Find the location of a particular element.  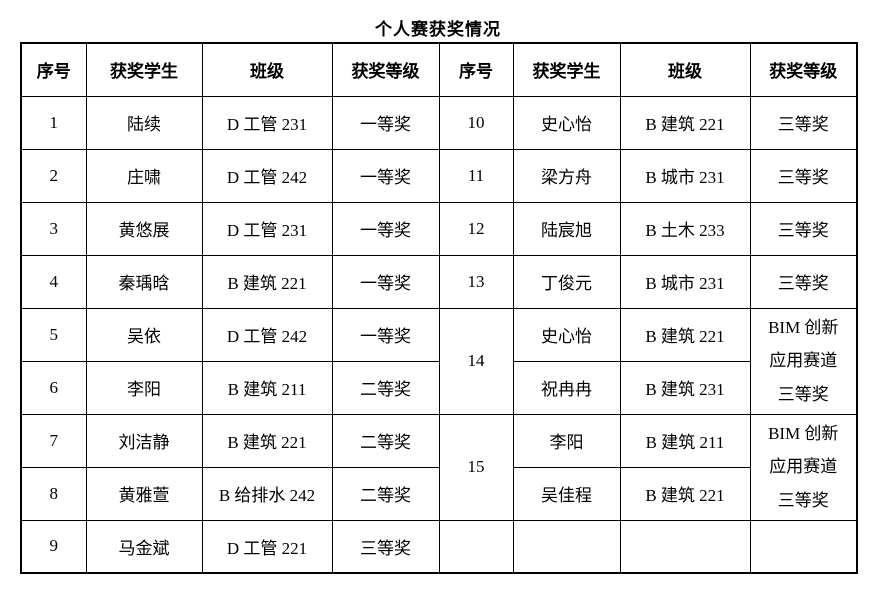

cell-no: 7 is located at coordinates (53, 440).